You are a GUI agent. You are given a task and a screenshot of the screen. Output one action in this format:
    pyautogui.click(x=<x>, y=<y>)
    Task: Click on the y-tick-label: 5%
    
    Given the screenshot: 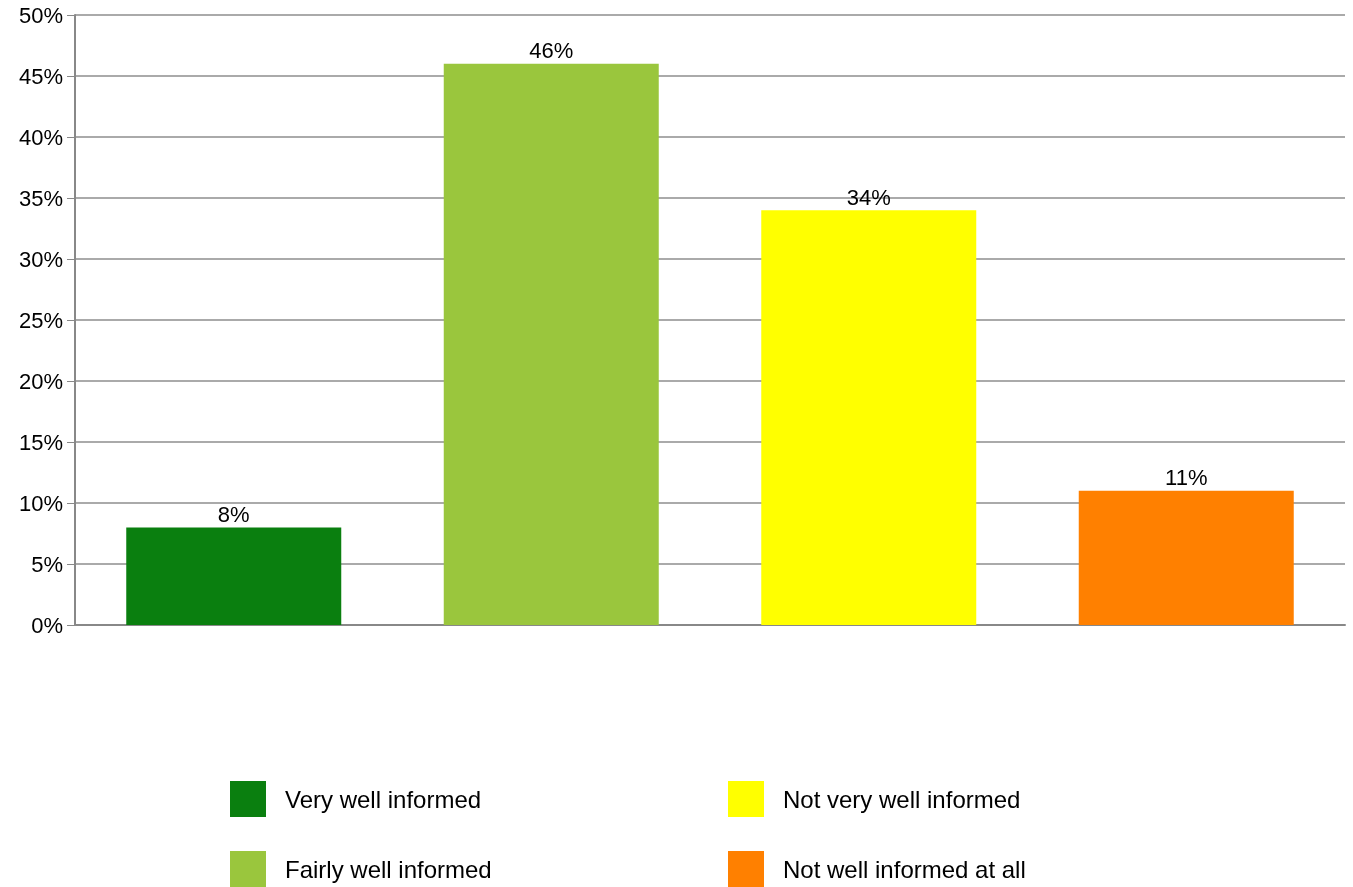 What is the action you would take?
    pyautogui.click(x=47, y=564)
    